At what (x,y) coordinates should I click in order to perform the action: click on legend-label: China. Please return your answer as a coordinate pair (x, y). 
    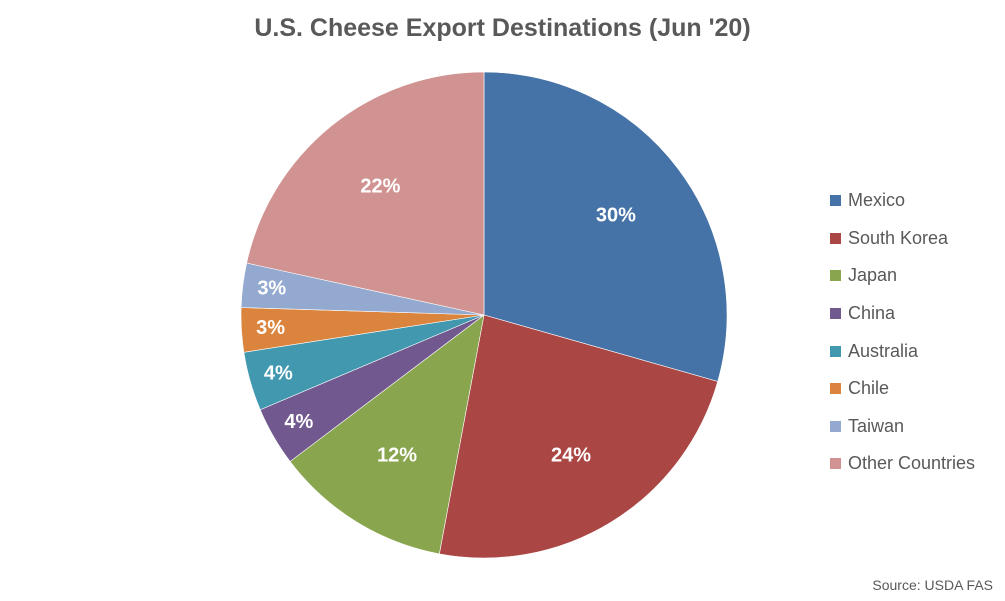
    Looking at the image, I should click on (872, 313).